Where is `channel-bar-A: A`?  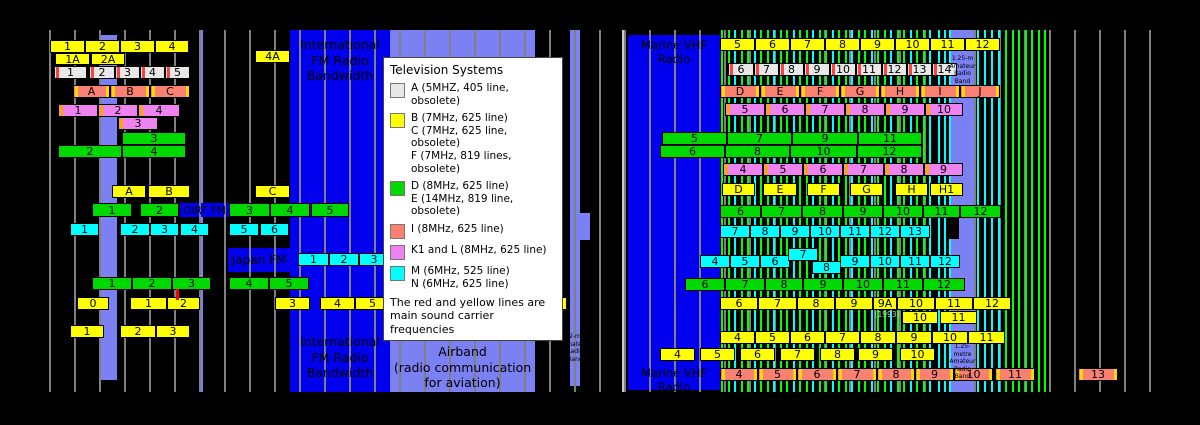 channel-bar-A: A is located at coordinates (91, 91).